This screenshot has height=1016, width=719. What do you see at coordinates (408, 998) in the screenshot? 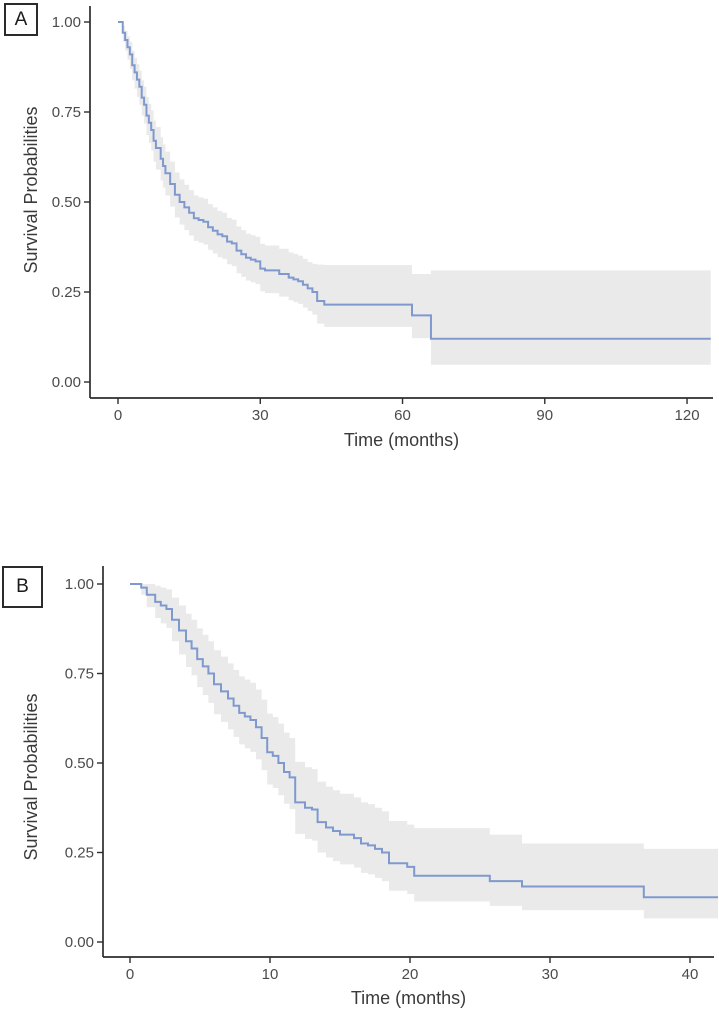
I see `panel-b-x-axis-title: Time (months)` at bounding box center [408, 998].